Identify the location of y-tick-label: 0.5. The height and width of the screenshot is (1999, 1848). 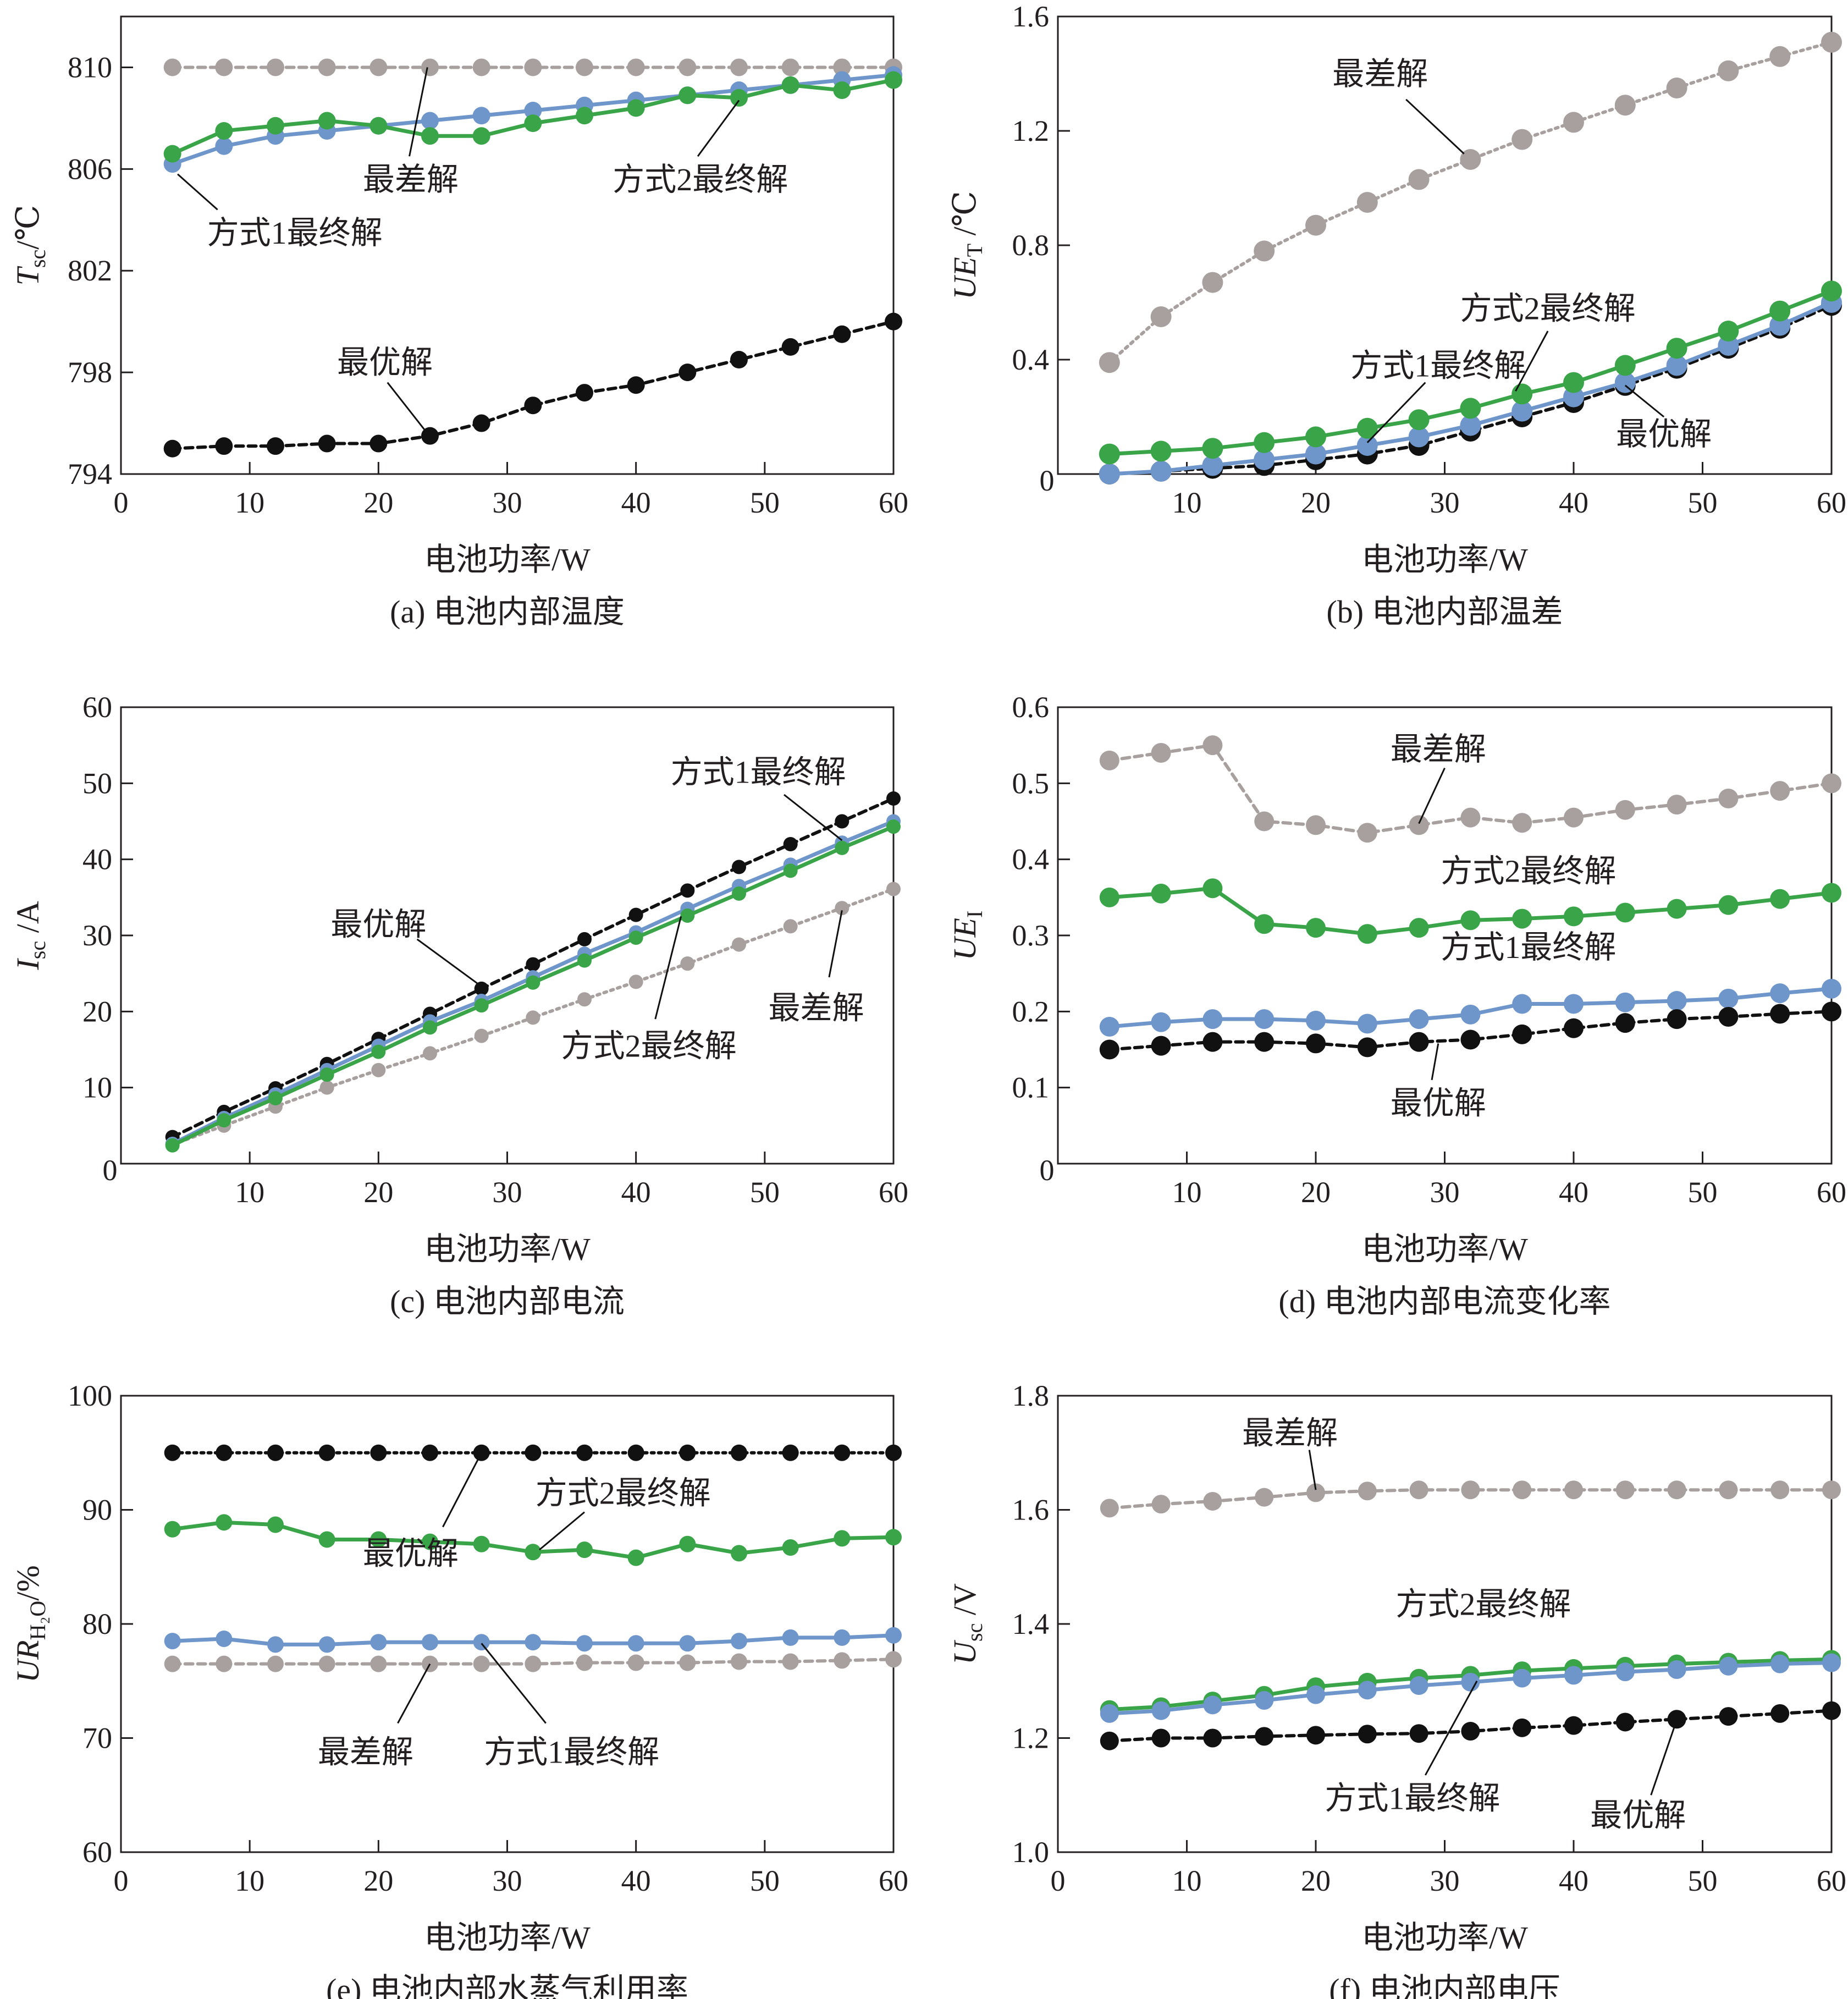
(1031, 783).